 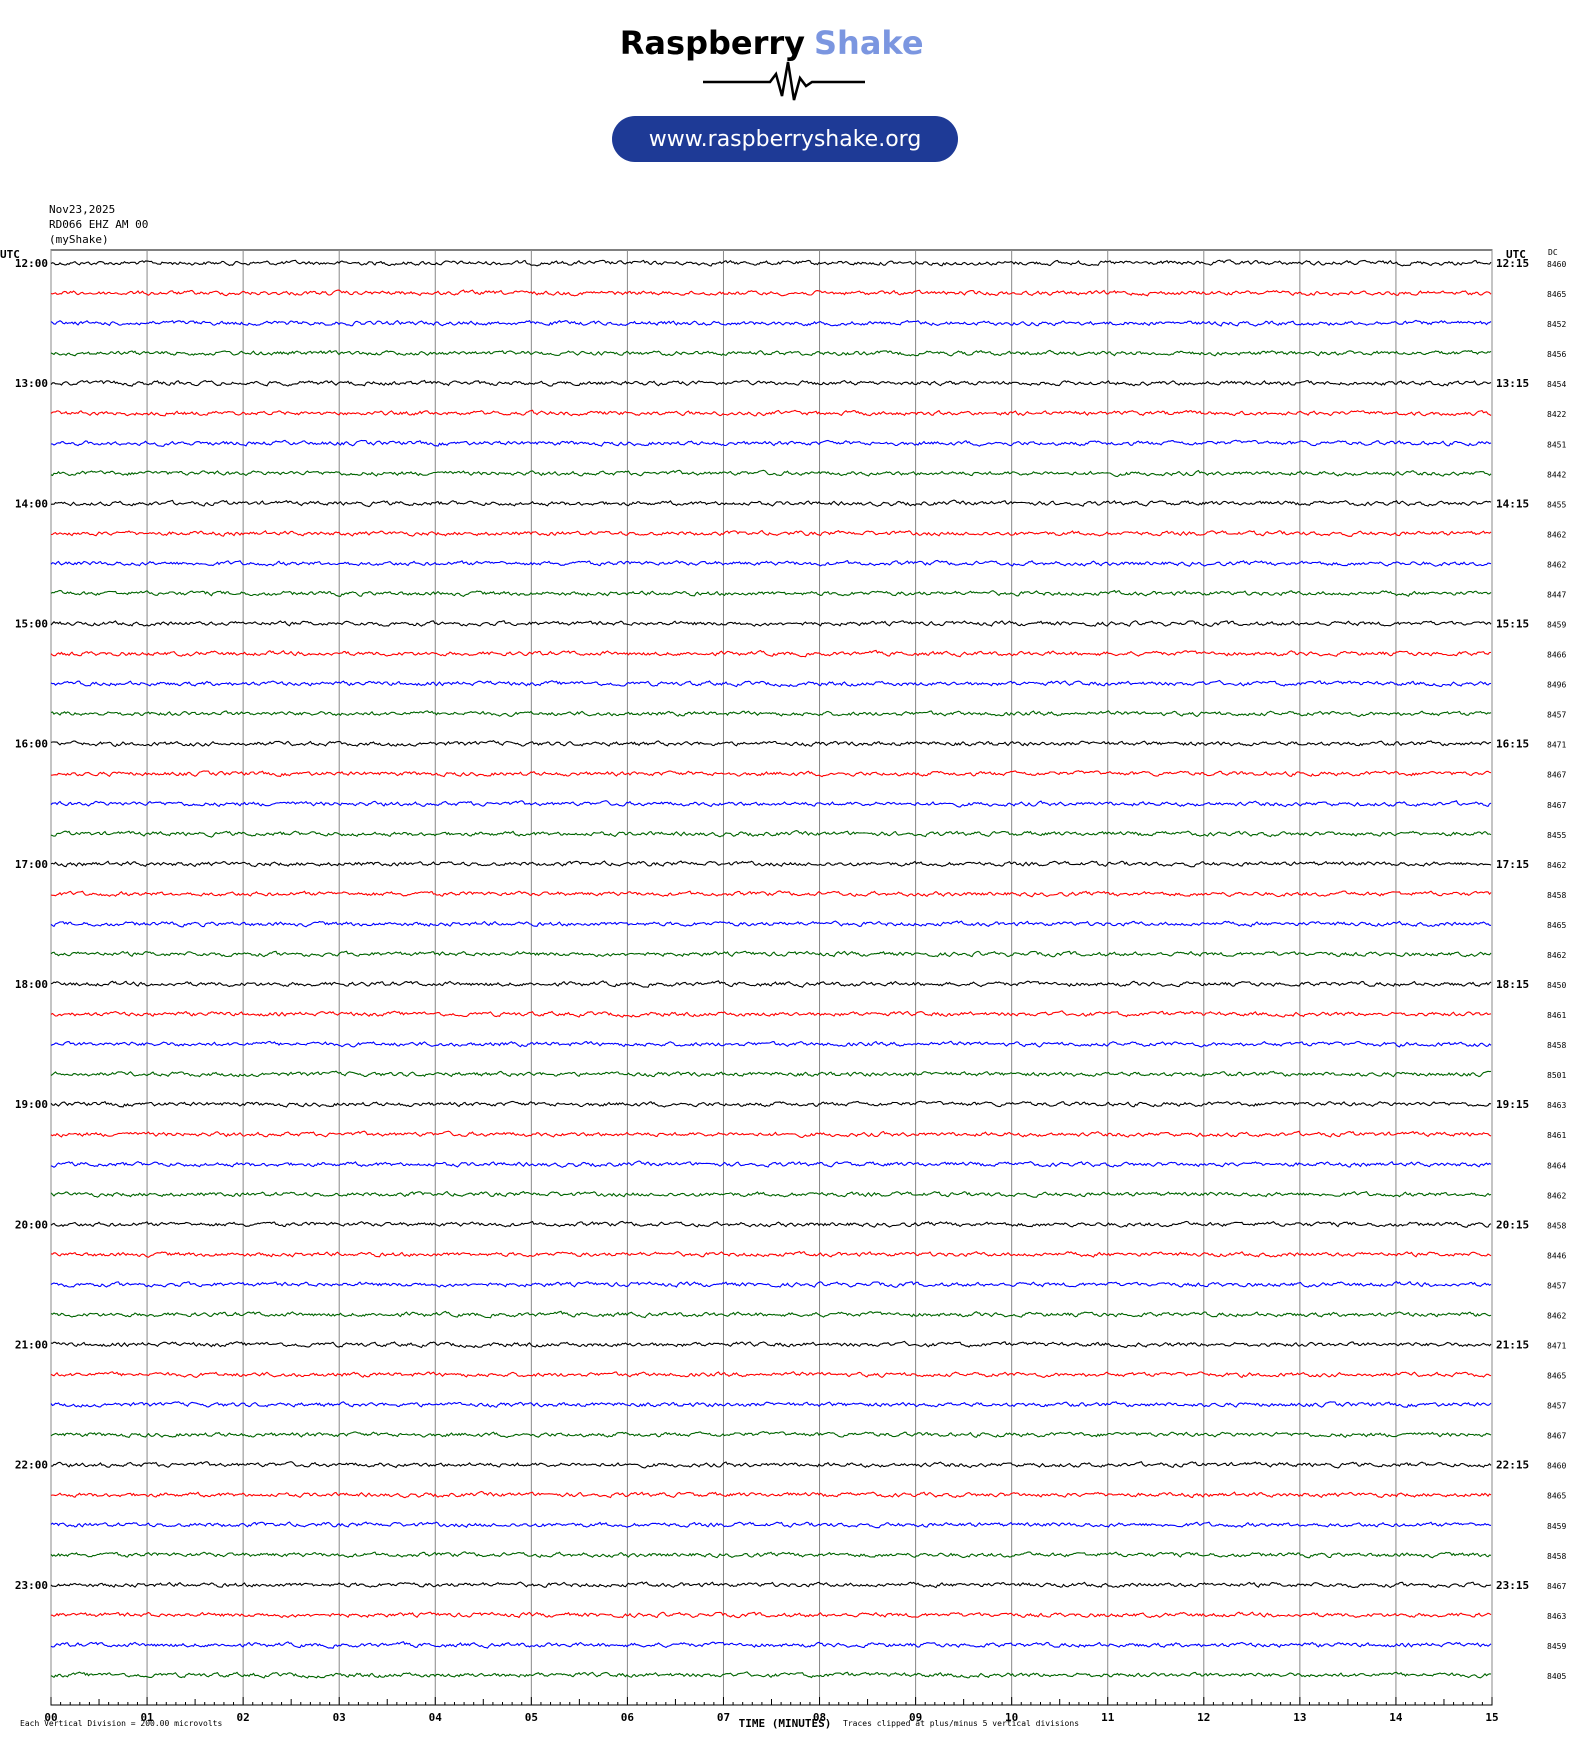 What do you see at coordinates (1203, 1717) in the screenshot?
I see `x-tick-label: 12` at bounding box center [1203, 1717].